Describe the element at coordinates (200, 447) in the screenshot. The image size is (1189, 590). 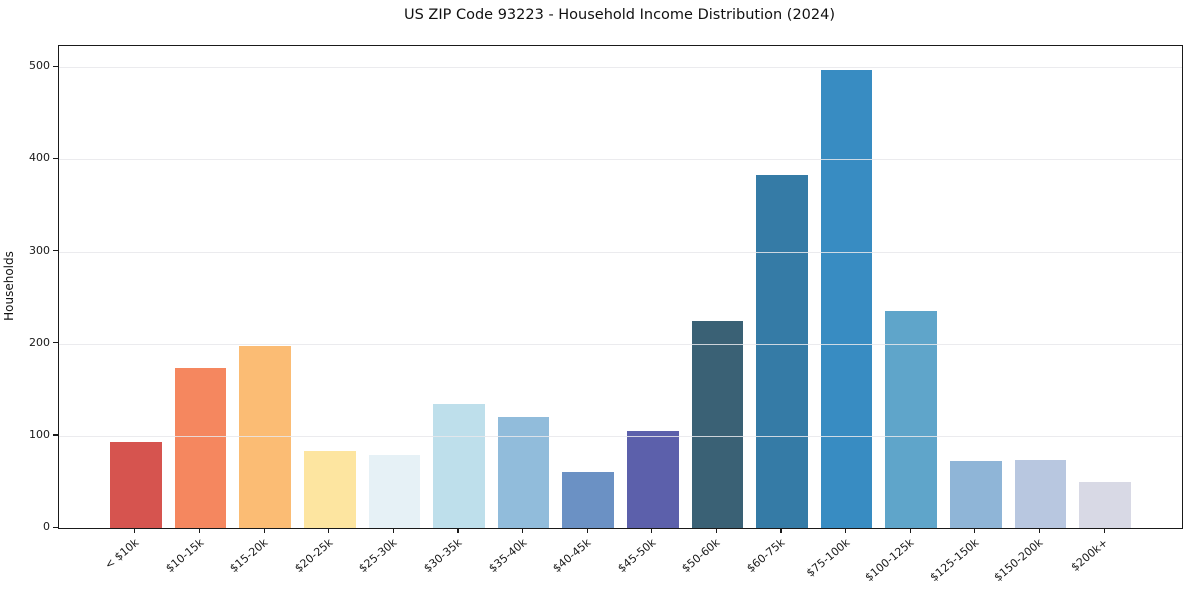
I see `bar-$10-15k` at that location.